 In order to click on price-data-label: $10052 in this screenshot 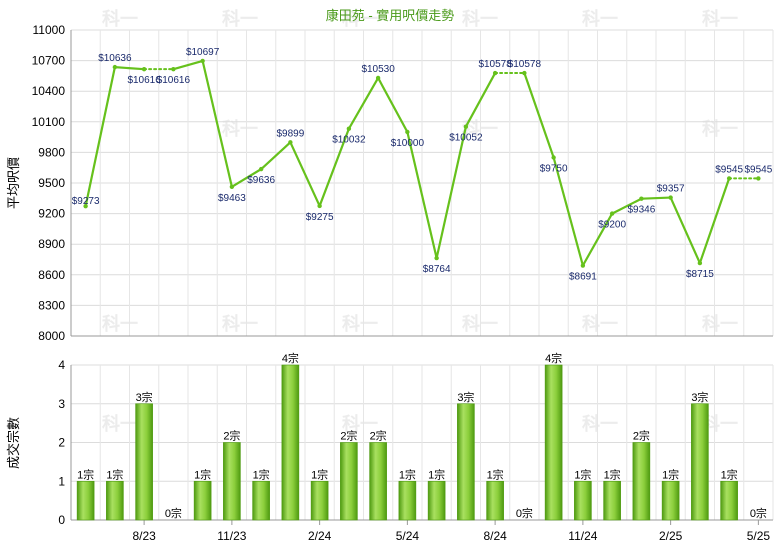, I will do `click(466, 138)`.